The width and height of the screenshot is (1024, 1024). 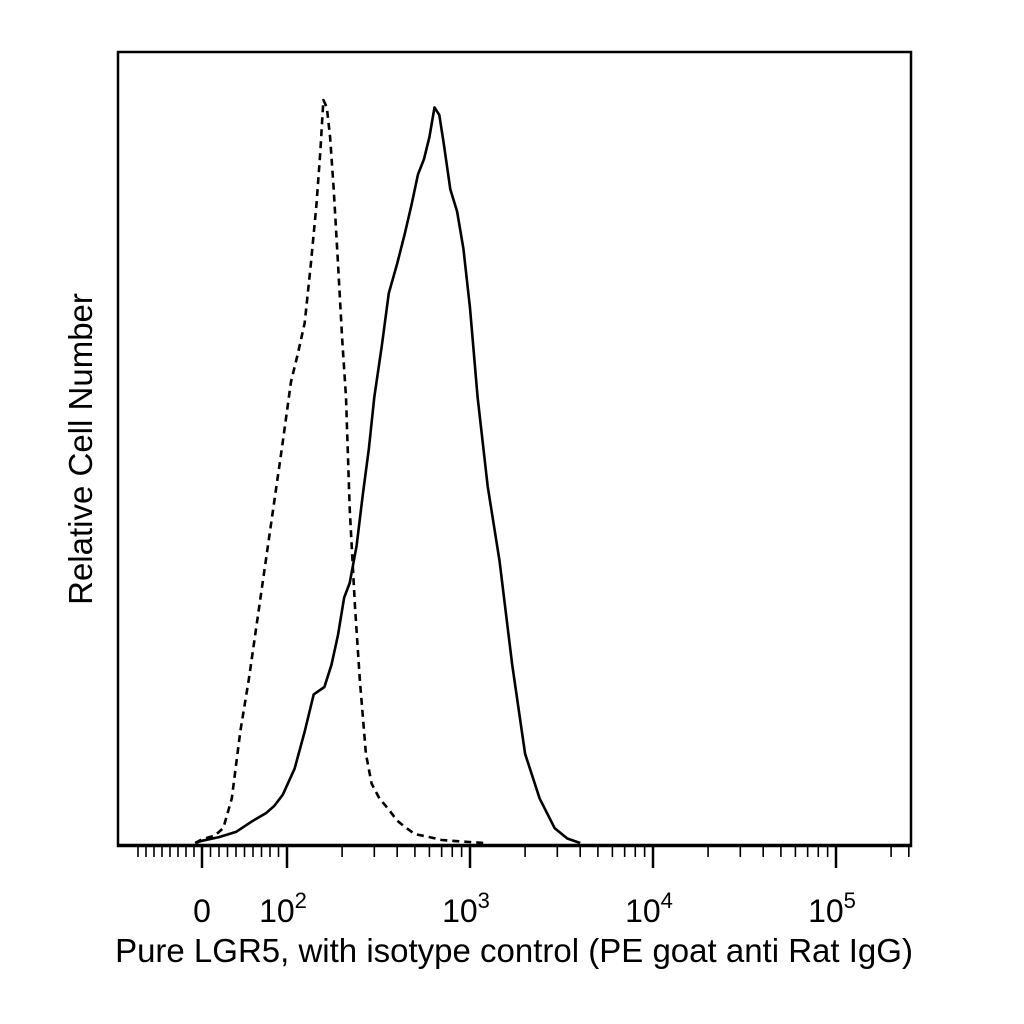 I want to click on x-axis-ticks, so click(x=523, y=857).